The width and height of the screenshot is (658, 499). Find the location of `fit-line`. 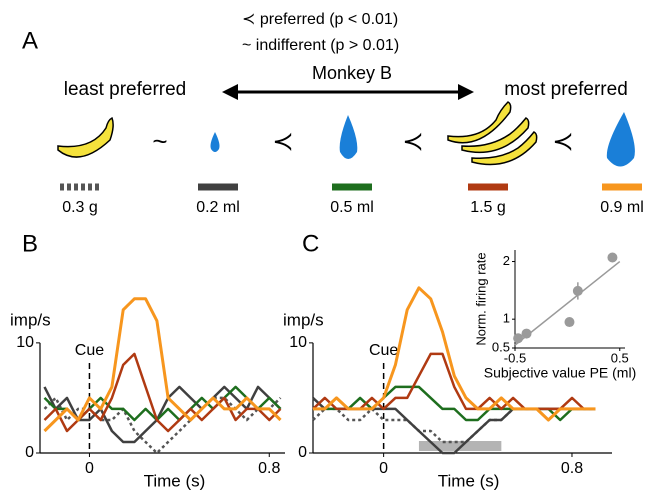

fit-line is located at coordinates (567, 303).